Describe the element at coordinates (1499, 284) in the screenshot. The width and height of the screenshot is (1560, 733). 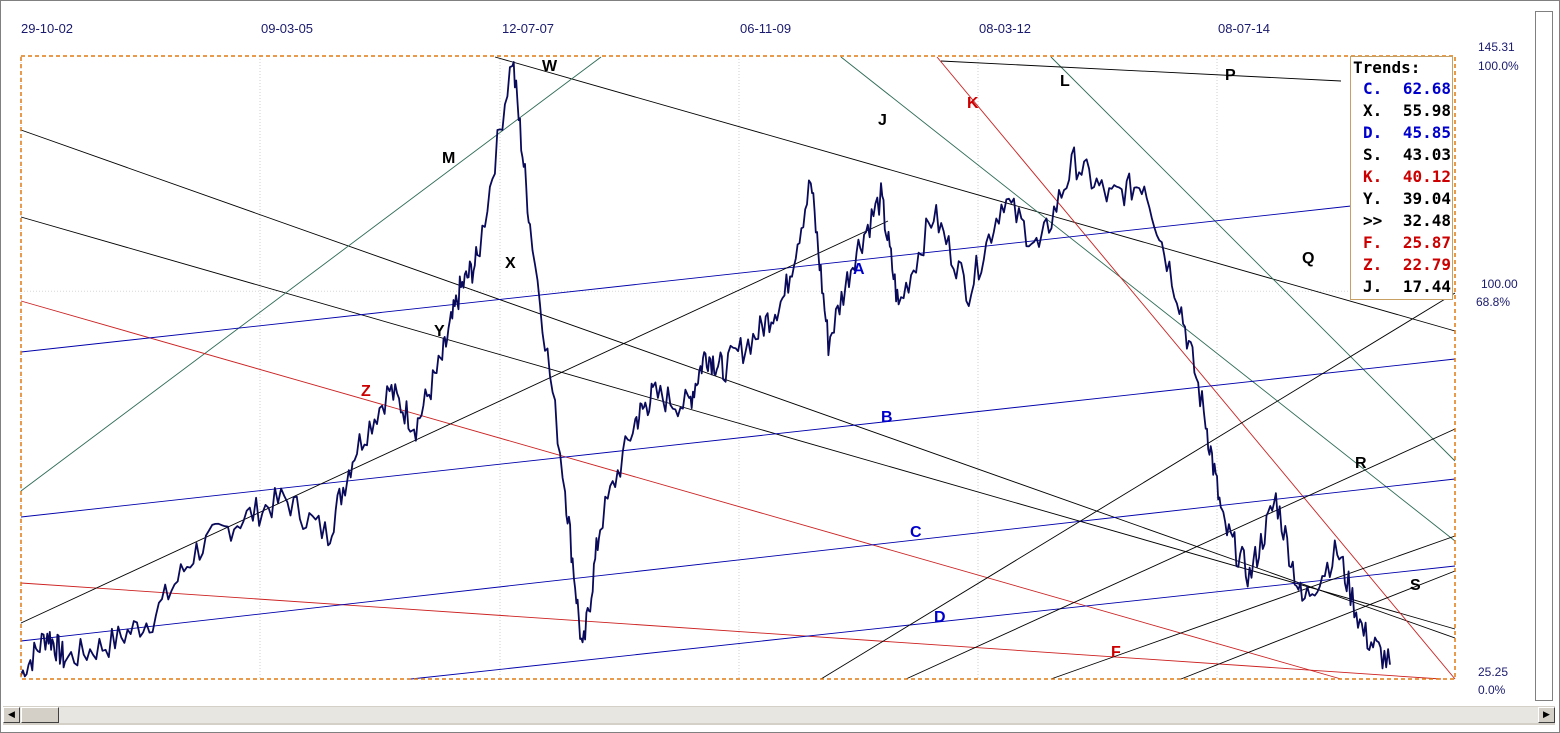
I see `axis-mid-value: 100.00` at that location.